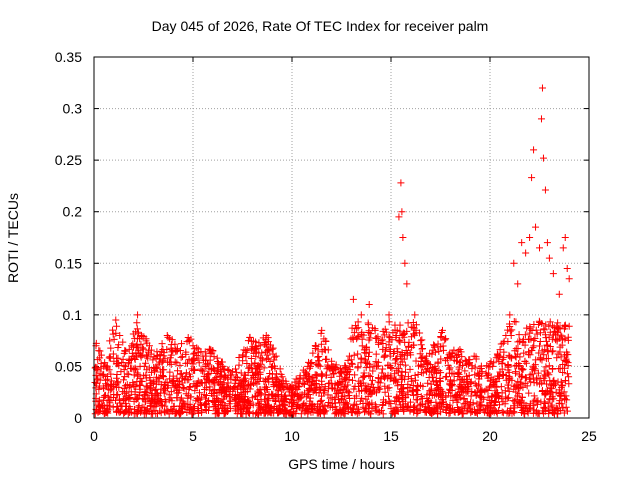  Describe the element at coordinates (78, 418) in the screenshot. I see `y-tick-label: 0` at that location.